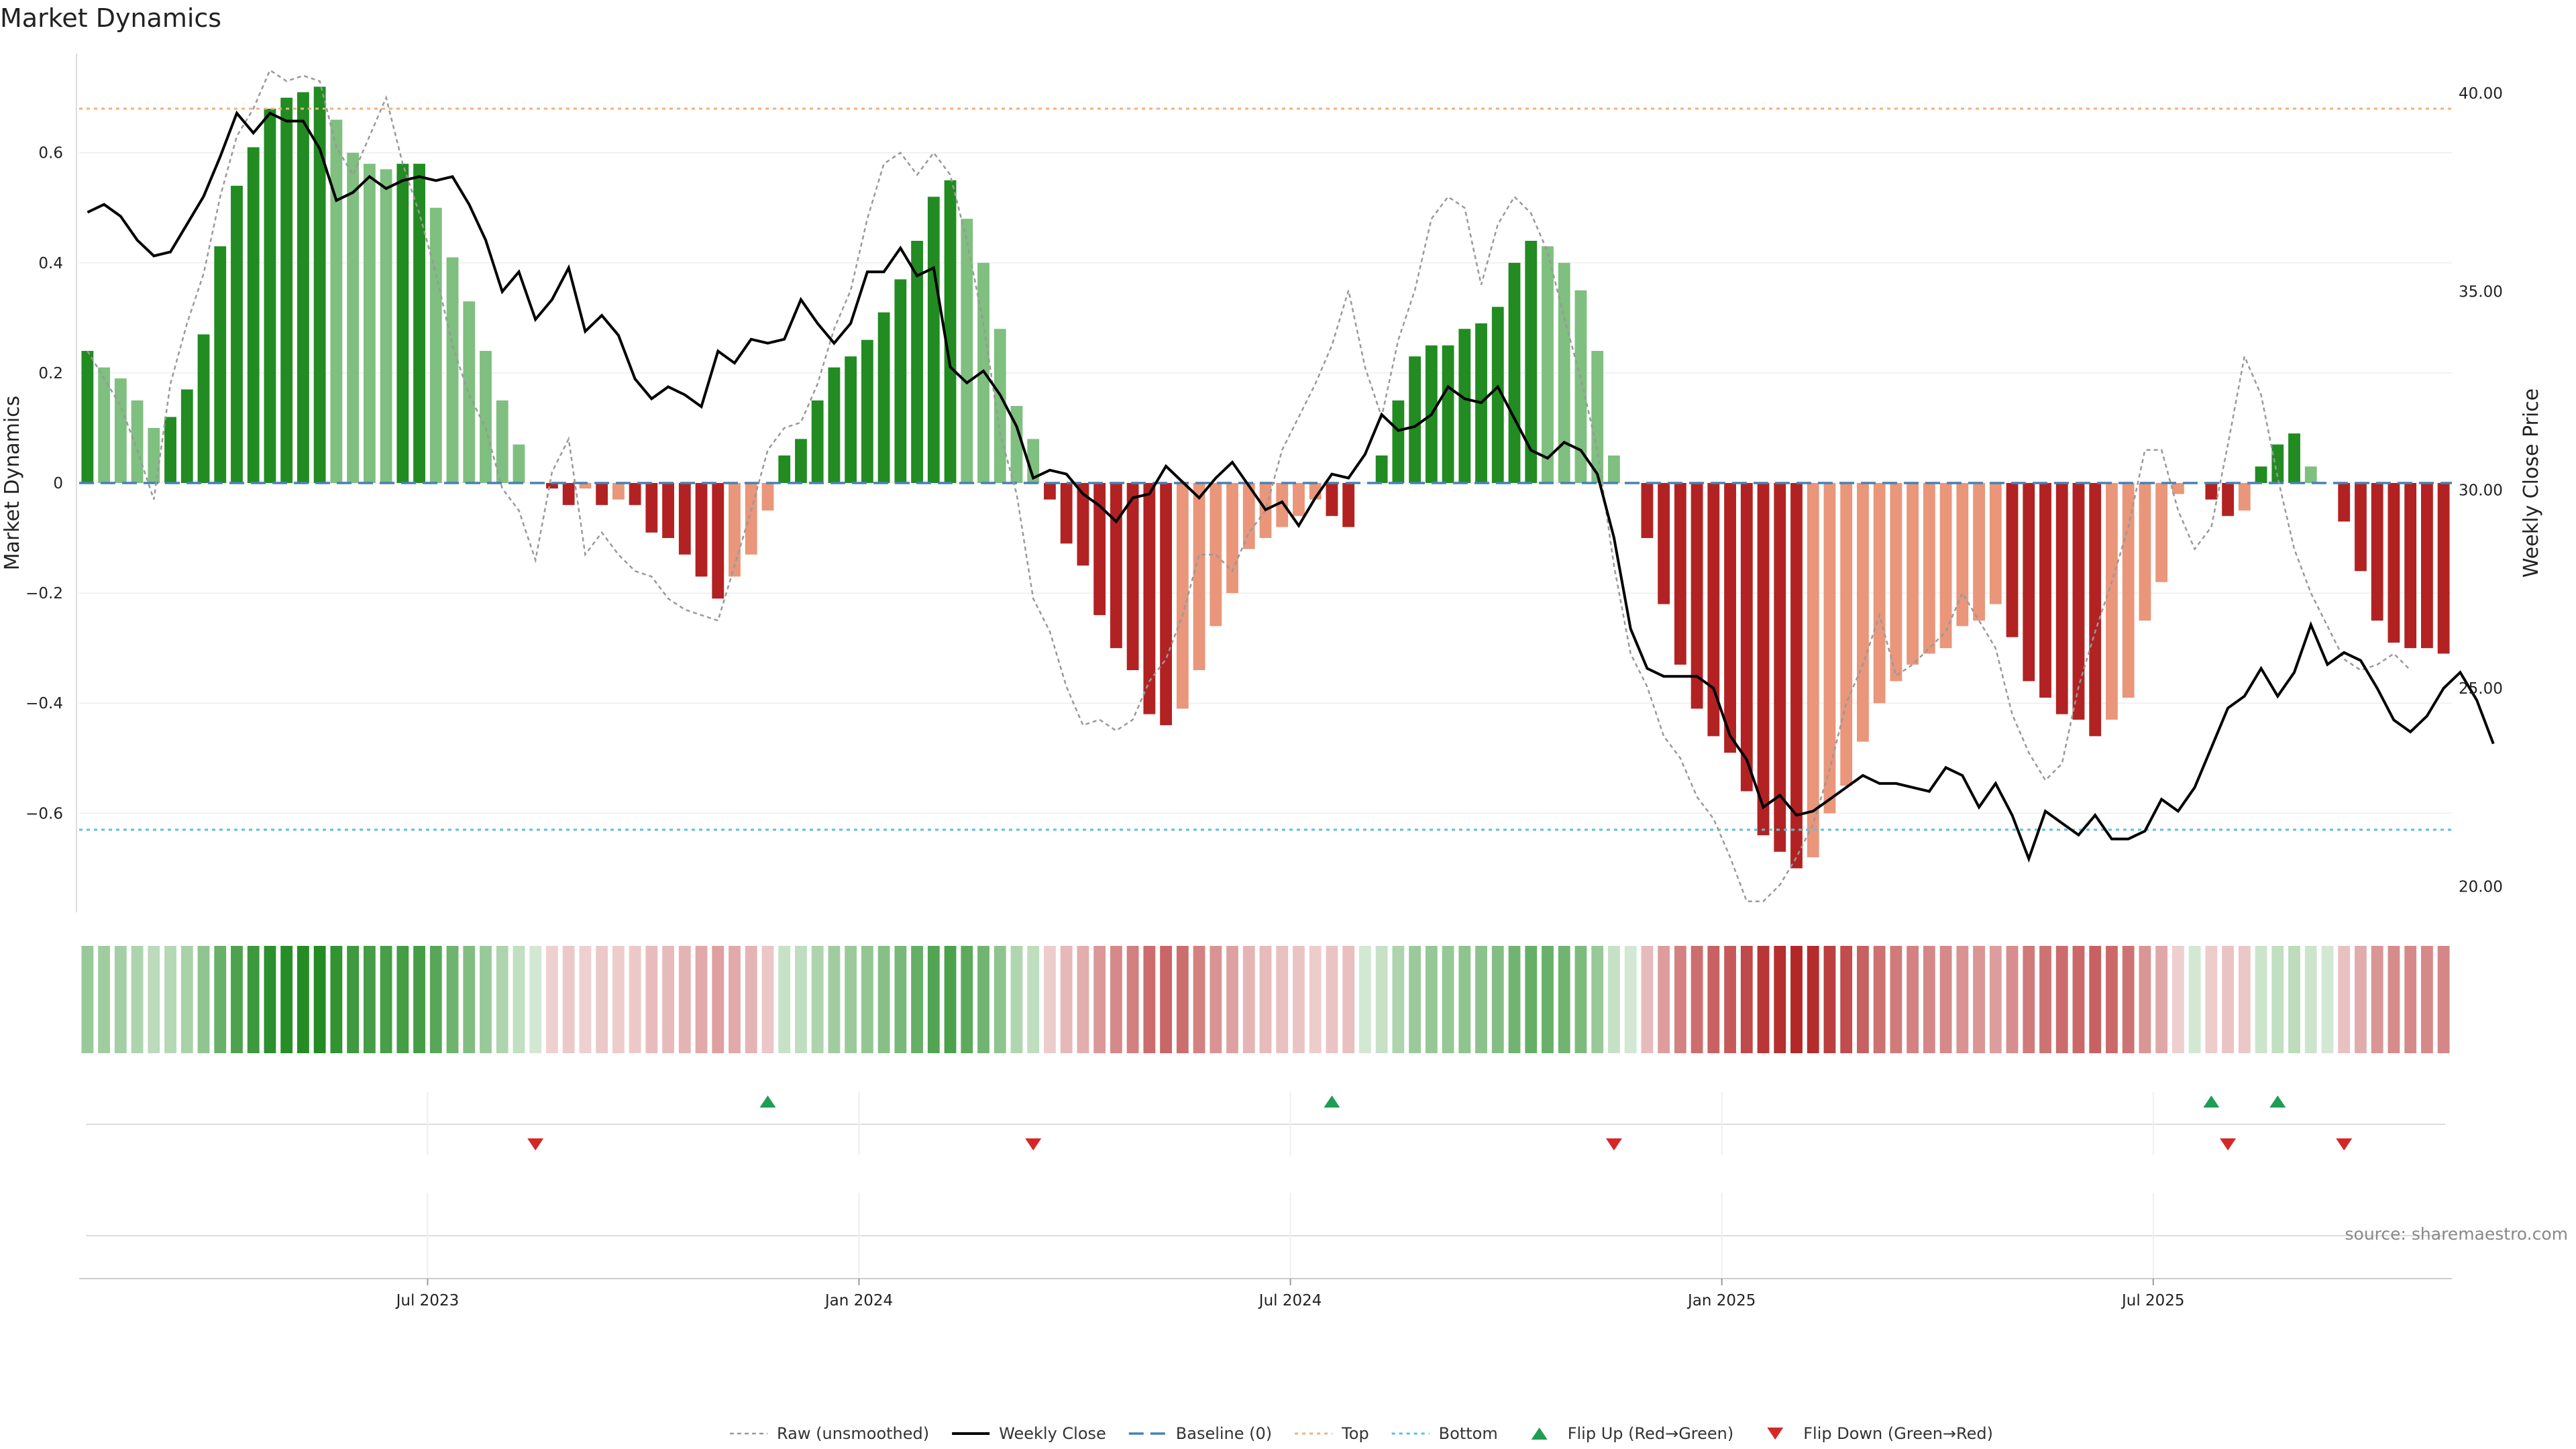  Describe the element at coordinates (1539, 1434) in the screenshot. I see `legend-flip-up-swatch` at that location.